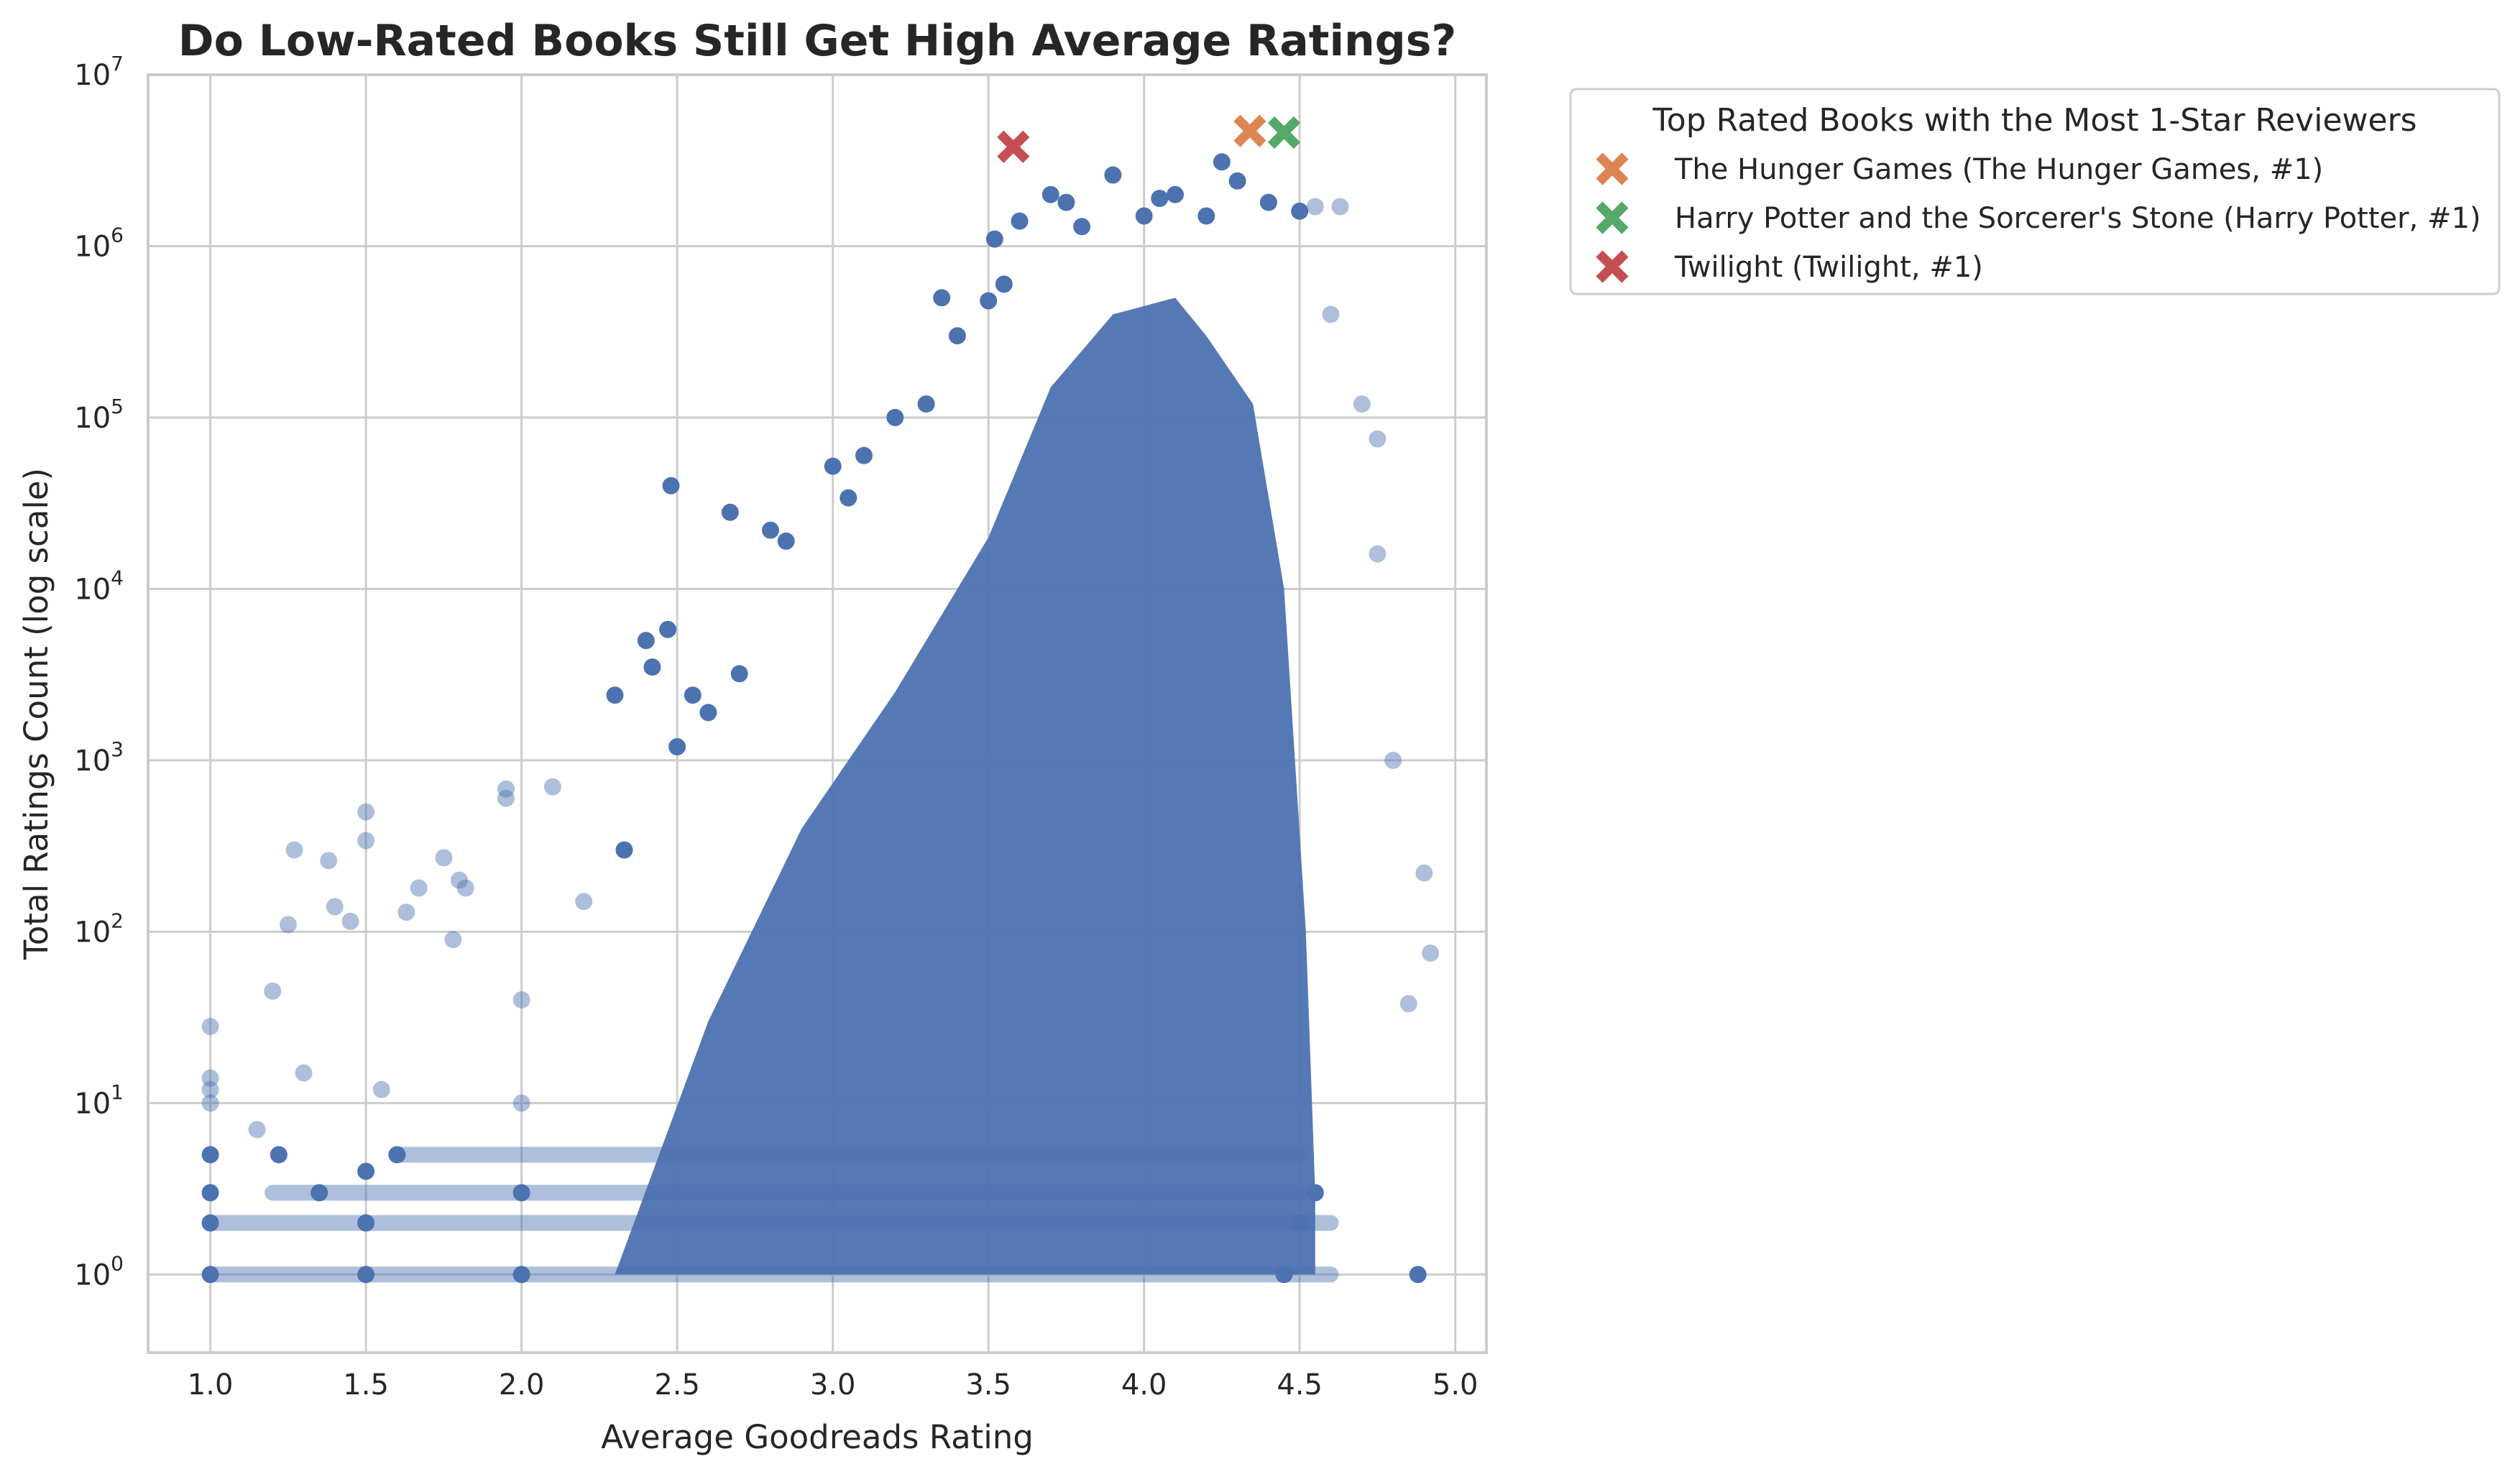 This screenshot has height=1477, width=2520. Describe the element at coordinates (1300, 1385) in the screenshot. I see `x-tick-label: 4.5` at that location.